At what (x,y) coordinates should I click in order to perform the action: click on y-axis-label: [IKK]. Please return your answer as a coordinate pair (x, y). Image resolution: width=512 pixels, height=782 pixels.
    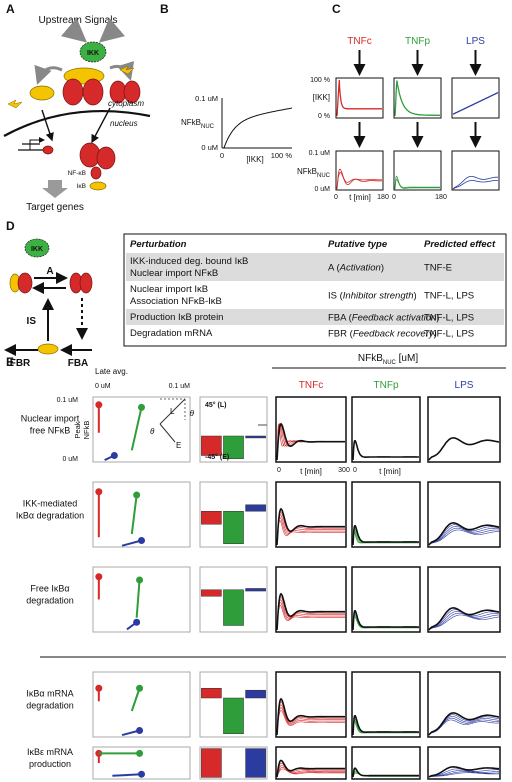
    Looking at the image, I should click on (321, 97).